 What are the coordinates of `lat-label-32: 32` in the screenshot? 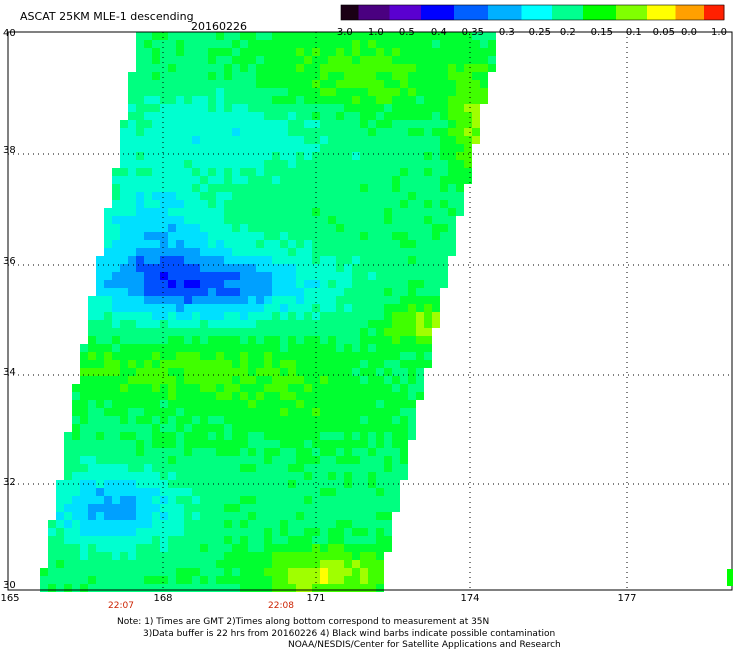 It's located at (9, 482).